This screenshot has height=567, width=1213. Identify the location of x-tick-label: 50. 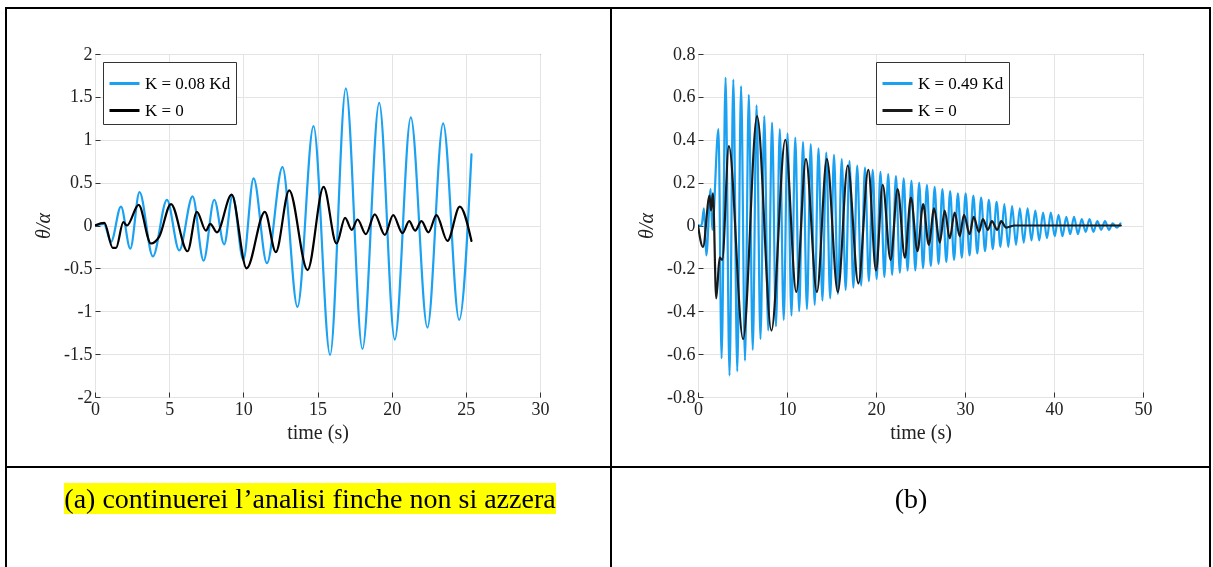
(1143, 408).